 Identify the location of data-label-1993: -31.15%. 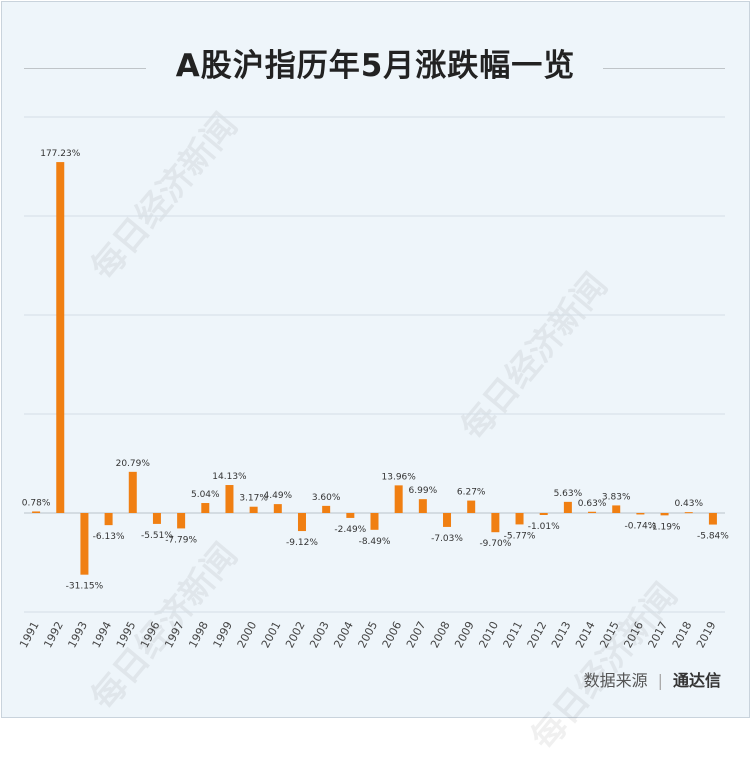
(85, 587).